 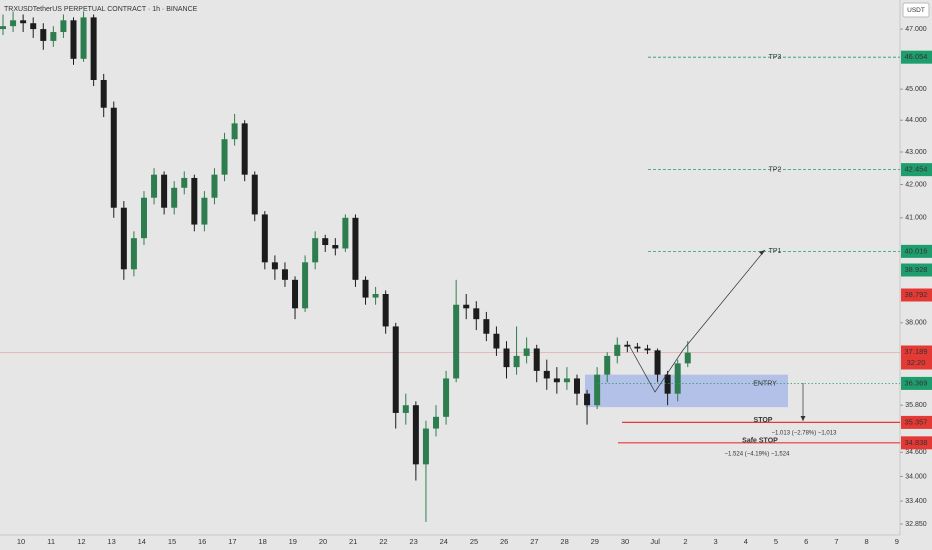 I want to click on x-tick-label: 27, so click(x=534, y=541).